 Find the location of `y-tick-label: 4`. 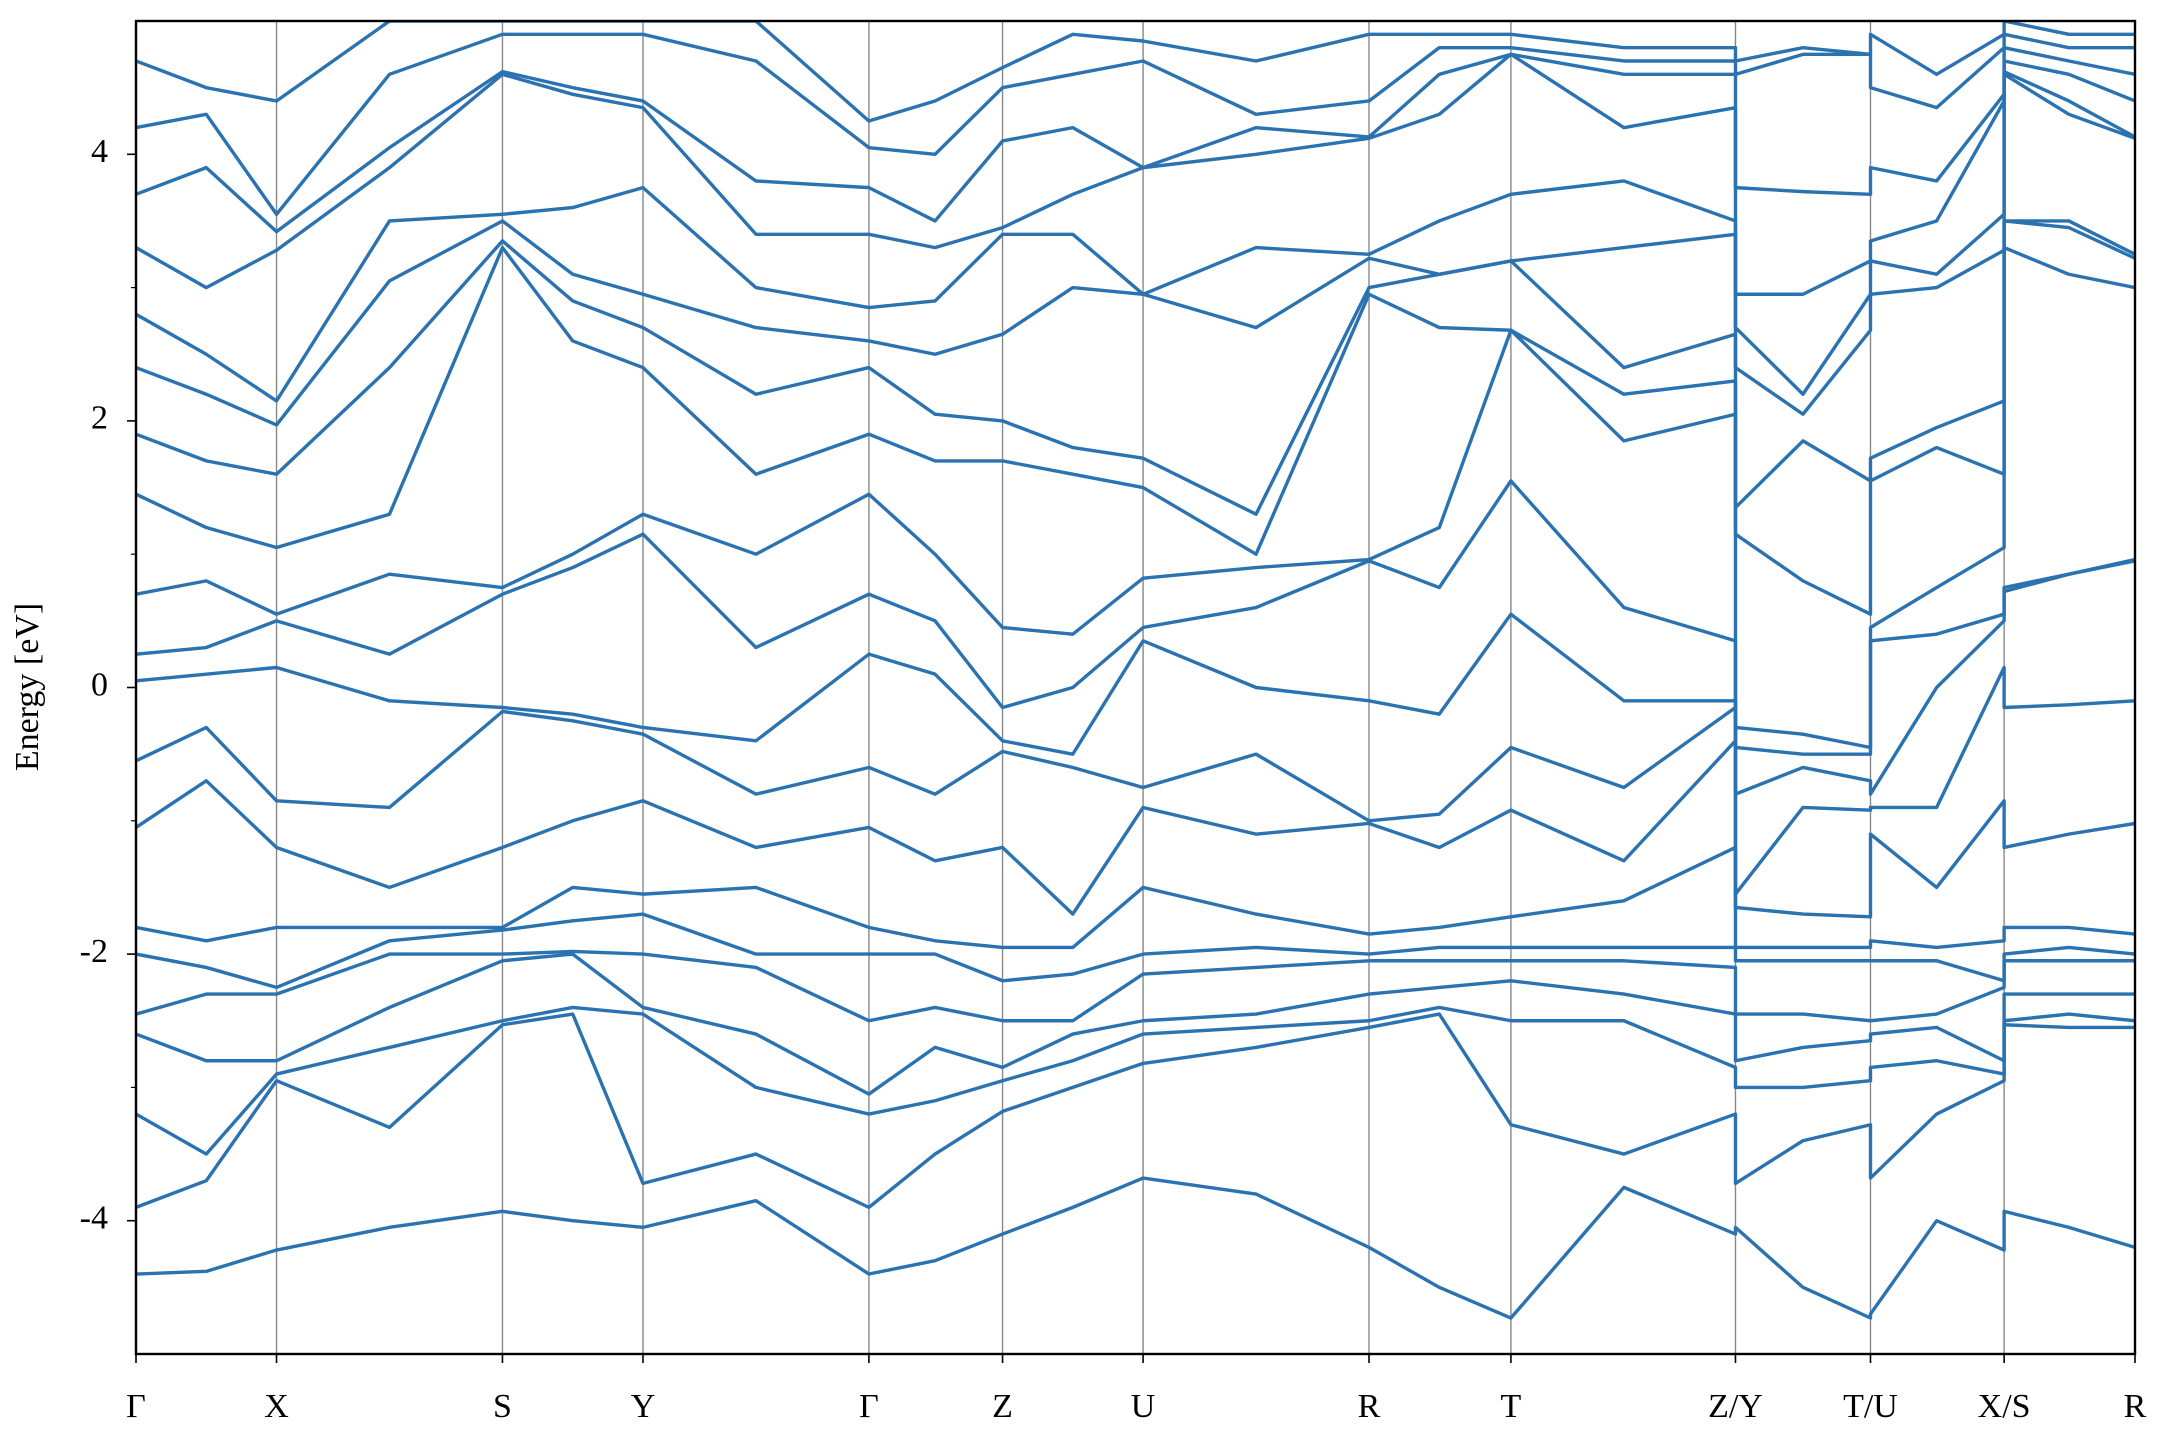

y-tick-label: 4 is located at coordinates (99, 151).